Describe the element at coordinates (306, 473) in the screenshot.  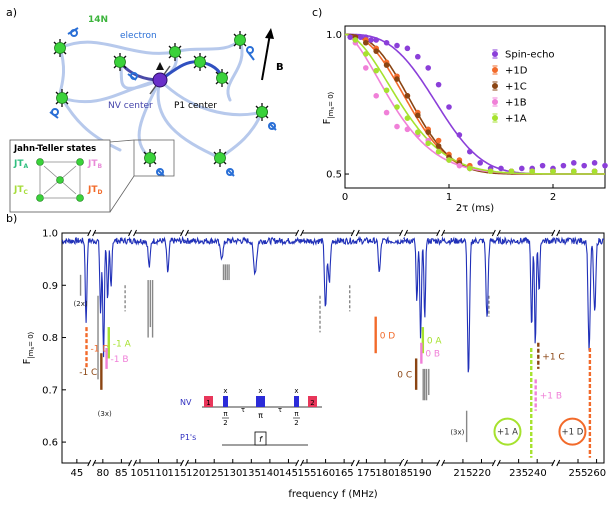
I see `b-xtick-label: 155` at that location.